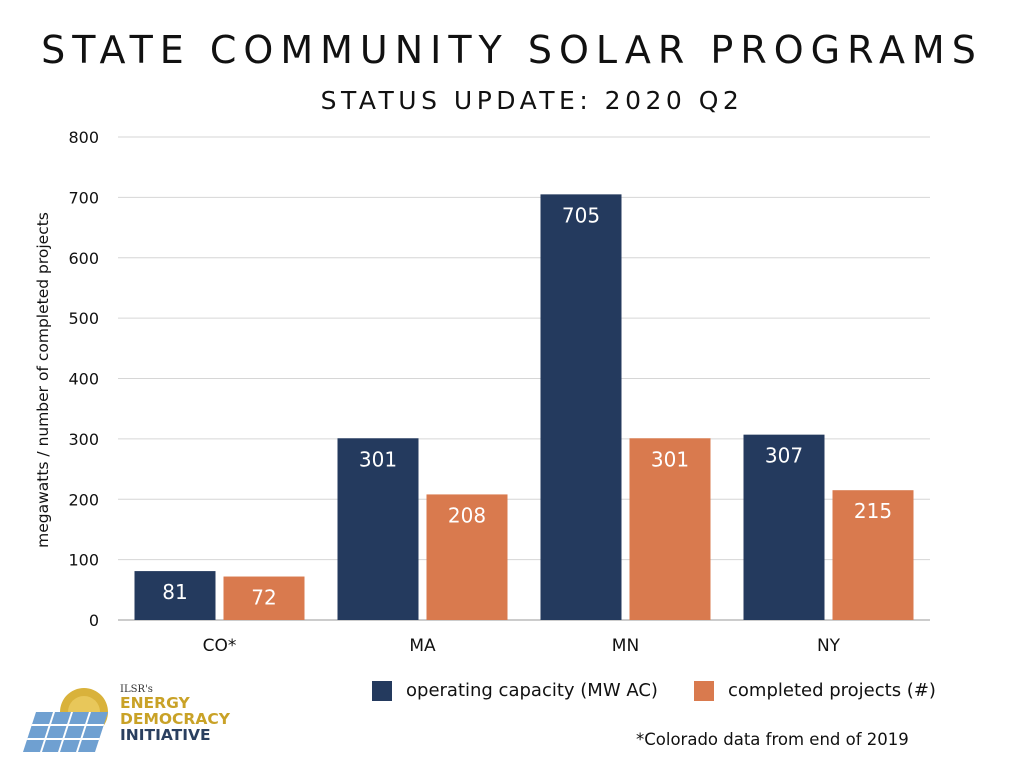  I want to click on legend-label-capacity: operating capacity (MW AC), so click(532, 690).